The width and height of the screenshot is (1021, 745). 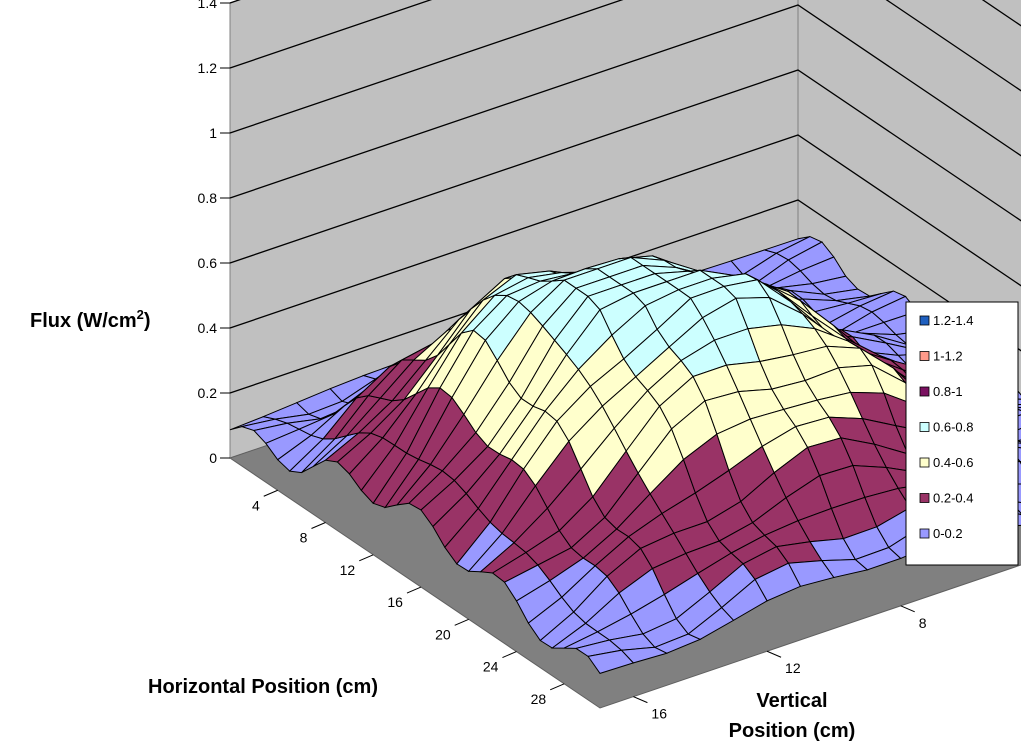 I want to click on y-tick-label: 16, so click(x=659, y=714).